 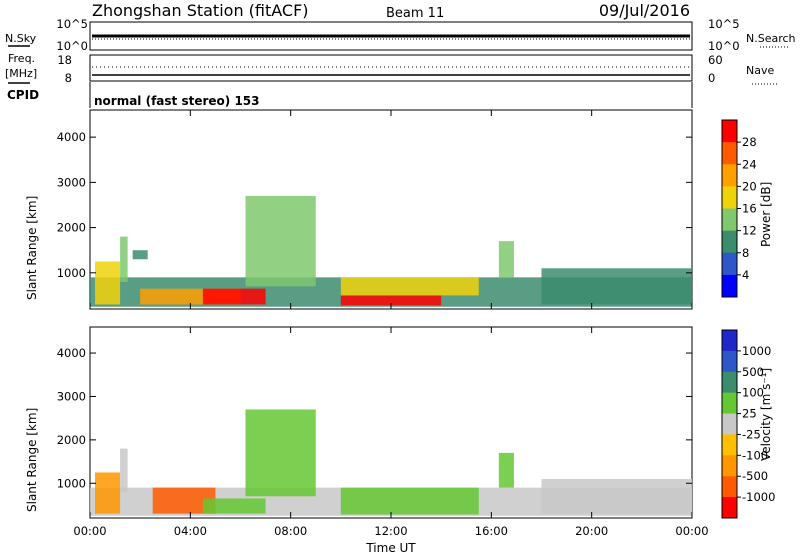 What do you see at coordinates (21, 38) in the screenshot?
I see `nsky-label: N.Sky` at bounding box center [21, 38].